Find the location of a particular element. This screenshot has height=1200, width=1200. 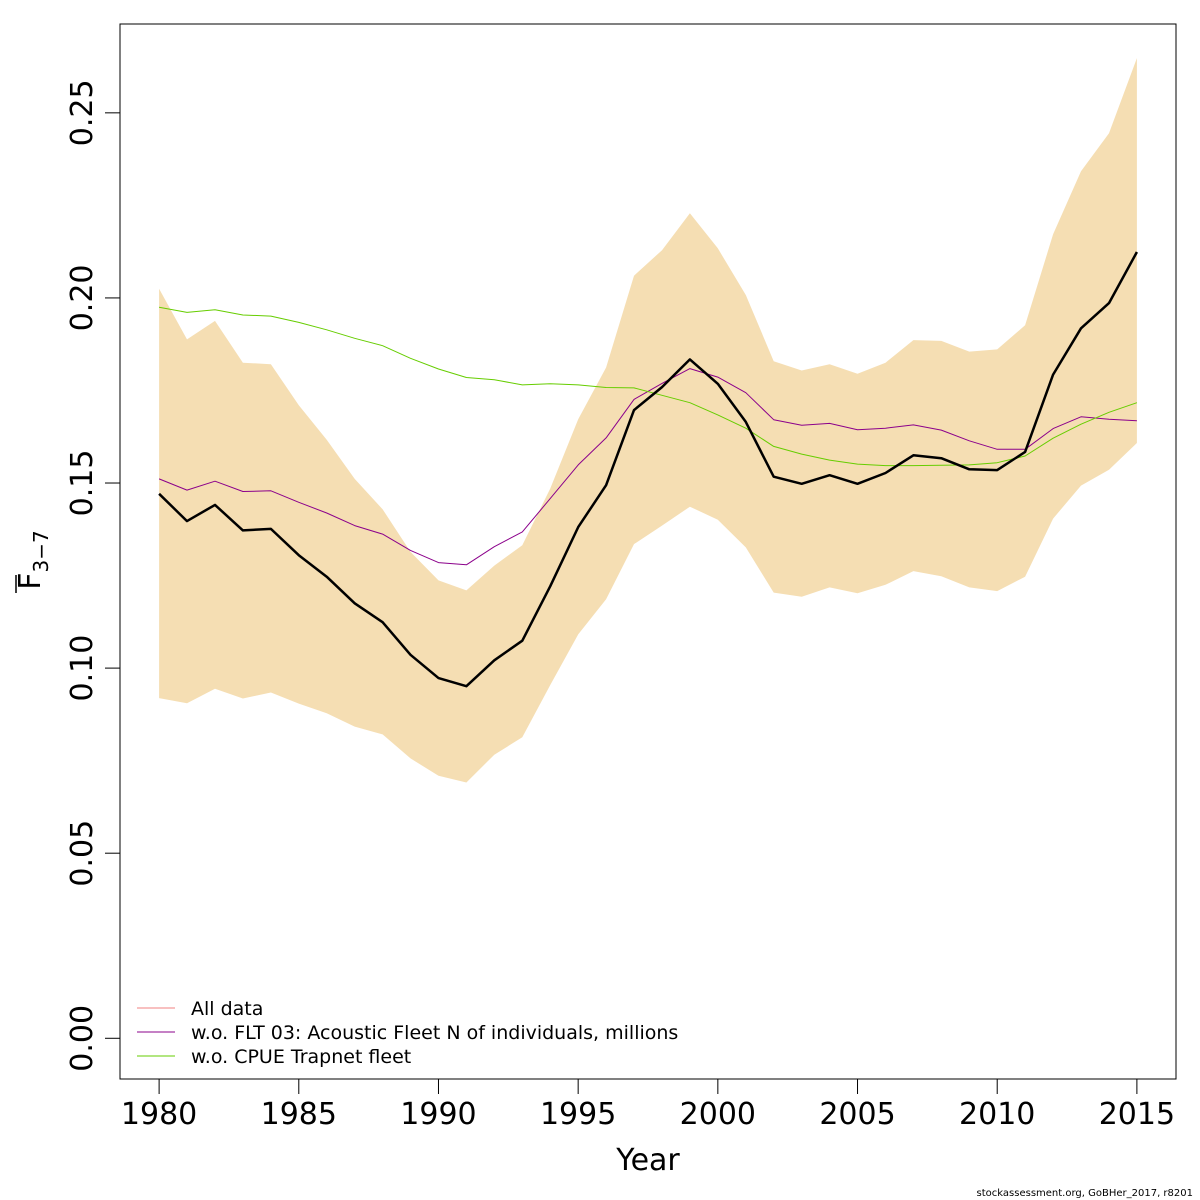

x-tick-label: 2015 is located at coordinates (1137, 1114).